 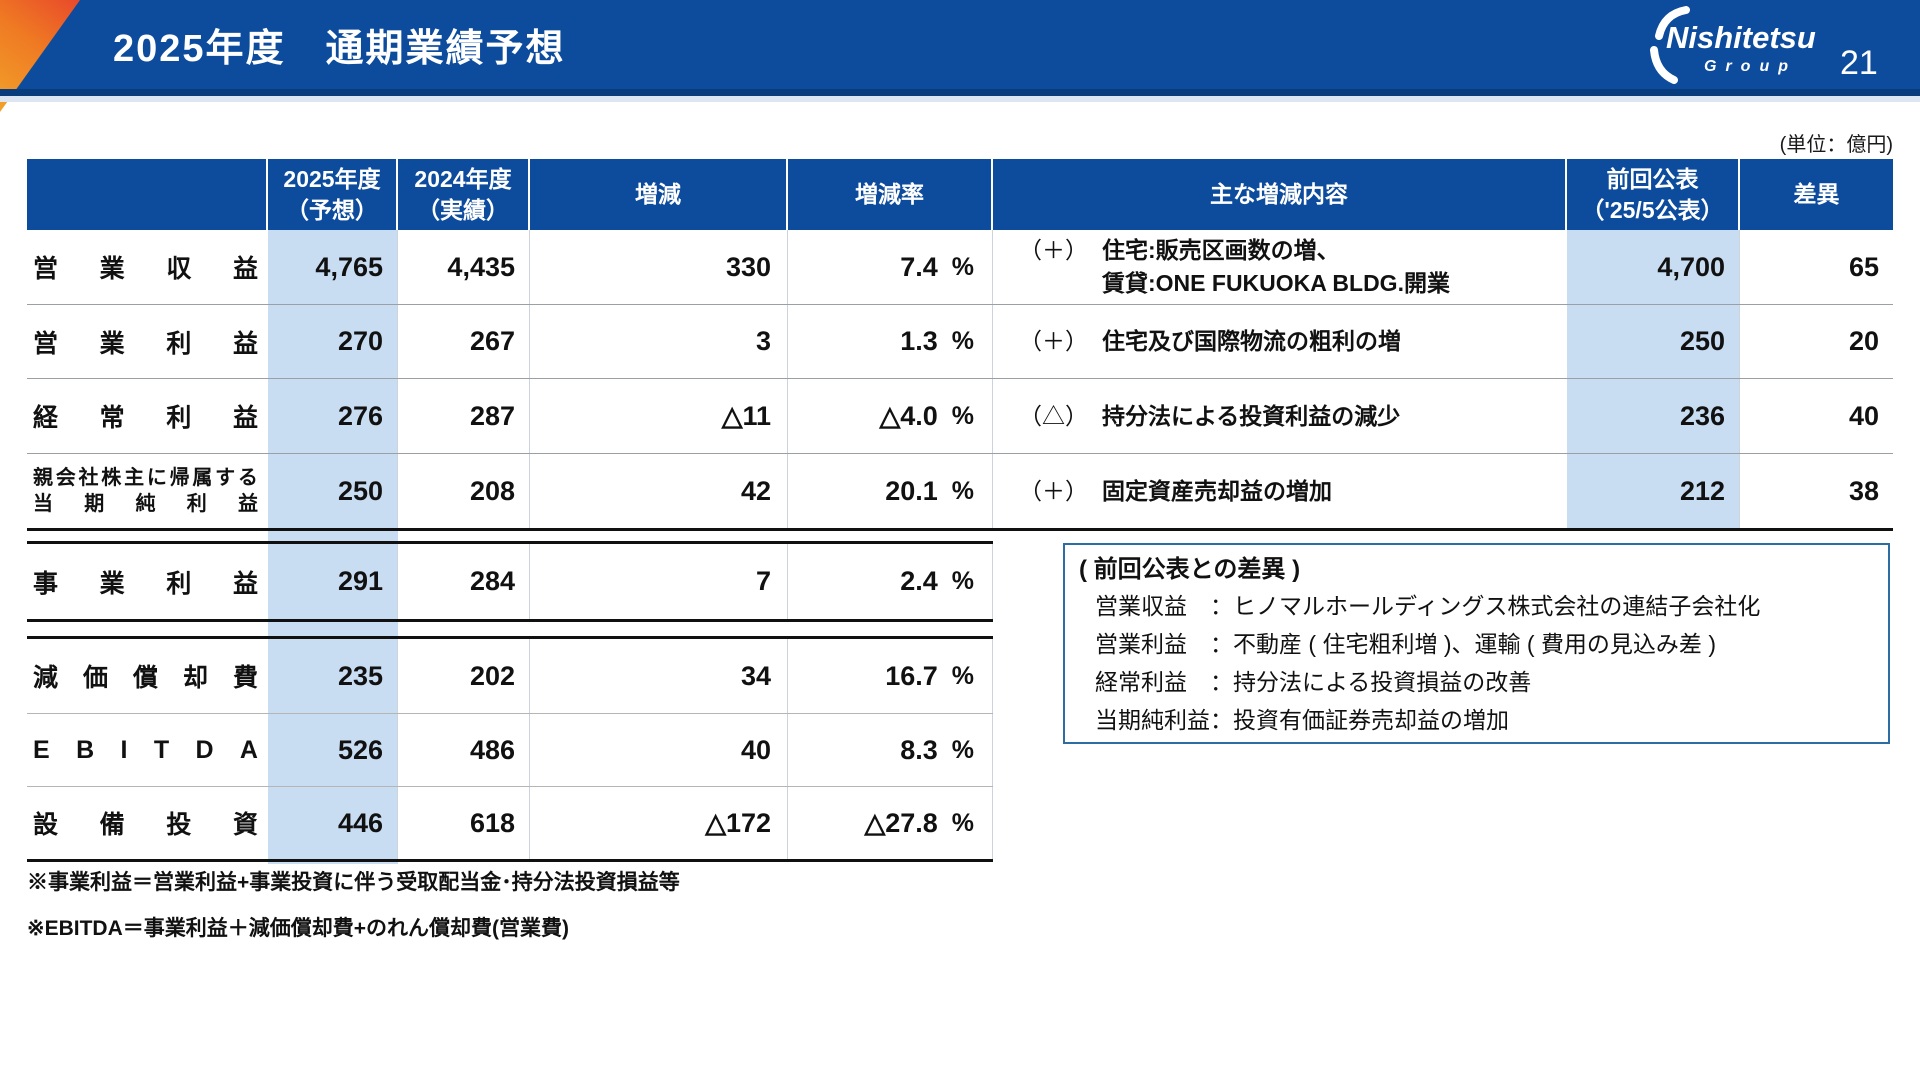 What do you see at coordinates (145, 678) in the screenshot?
I see `row-label: 減価償却費` at bounding box center [145, 678].